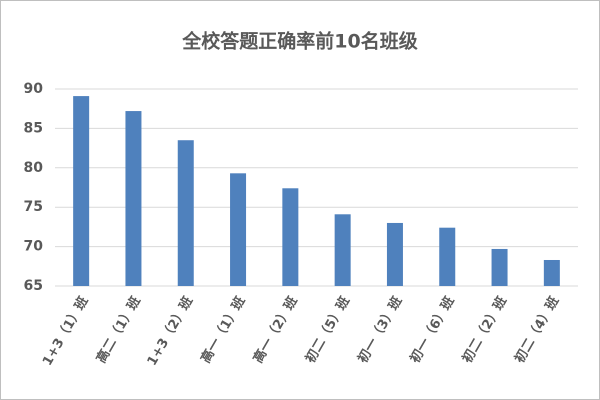 This screenshot has width=600, height=400. What do you see at coordinates (33, 128) in the screenshot?
I see `y-tick-label: 85` at bounding box center [33, 128].